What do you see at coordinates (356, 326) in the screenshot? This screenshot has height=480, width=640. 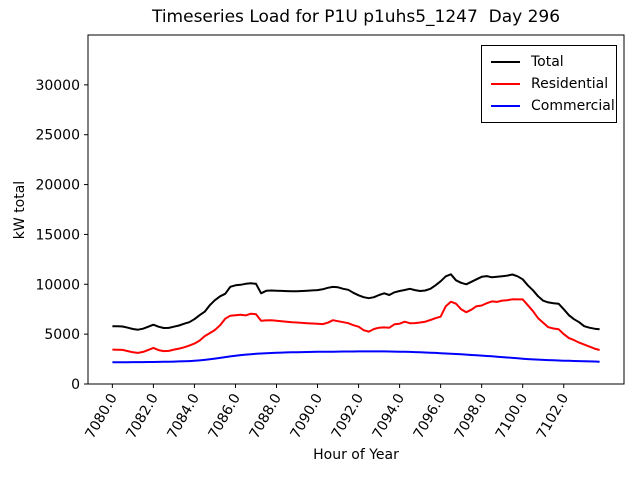 I see `series-line-residential` at bounding box center [356, 326].